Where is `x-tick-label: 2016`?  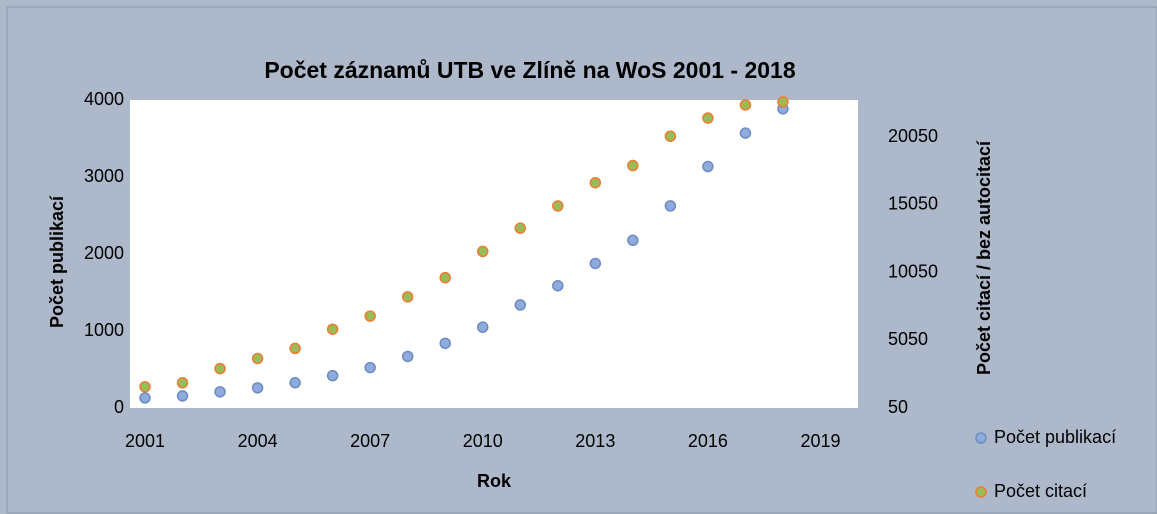
x-tick-label: 2016 is located at coordinates (708, 441).